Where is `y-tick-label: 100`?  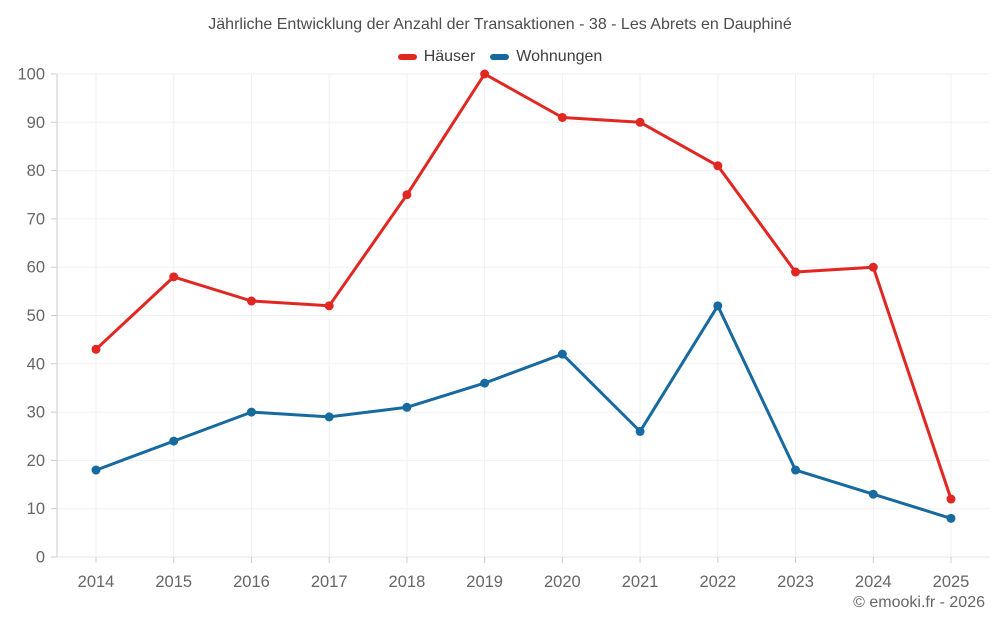
y-tick-label: 100 is located at coordinates (31, 75).